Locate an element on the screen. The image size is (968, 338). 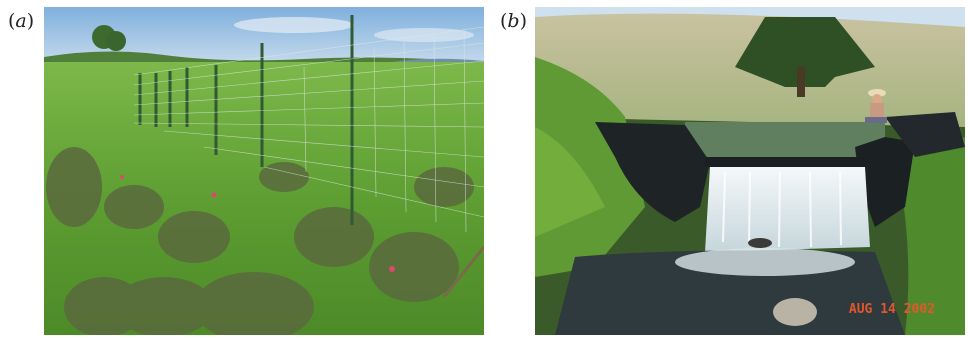
panel-label-a: (a) is located at coordinates (21, 21).